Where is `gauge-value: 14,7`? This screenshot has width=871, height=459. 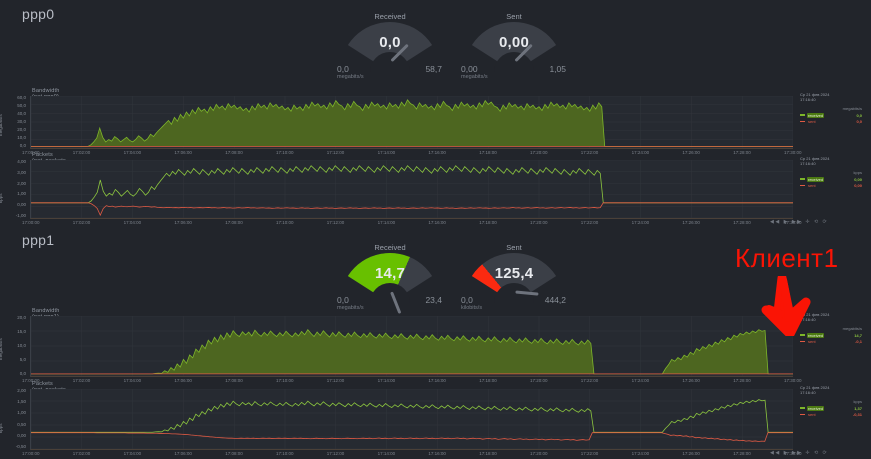 gauge-value: 14,7 is located at coordinates (390, 273).